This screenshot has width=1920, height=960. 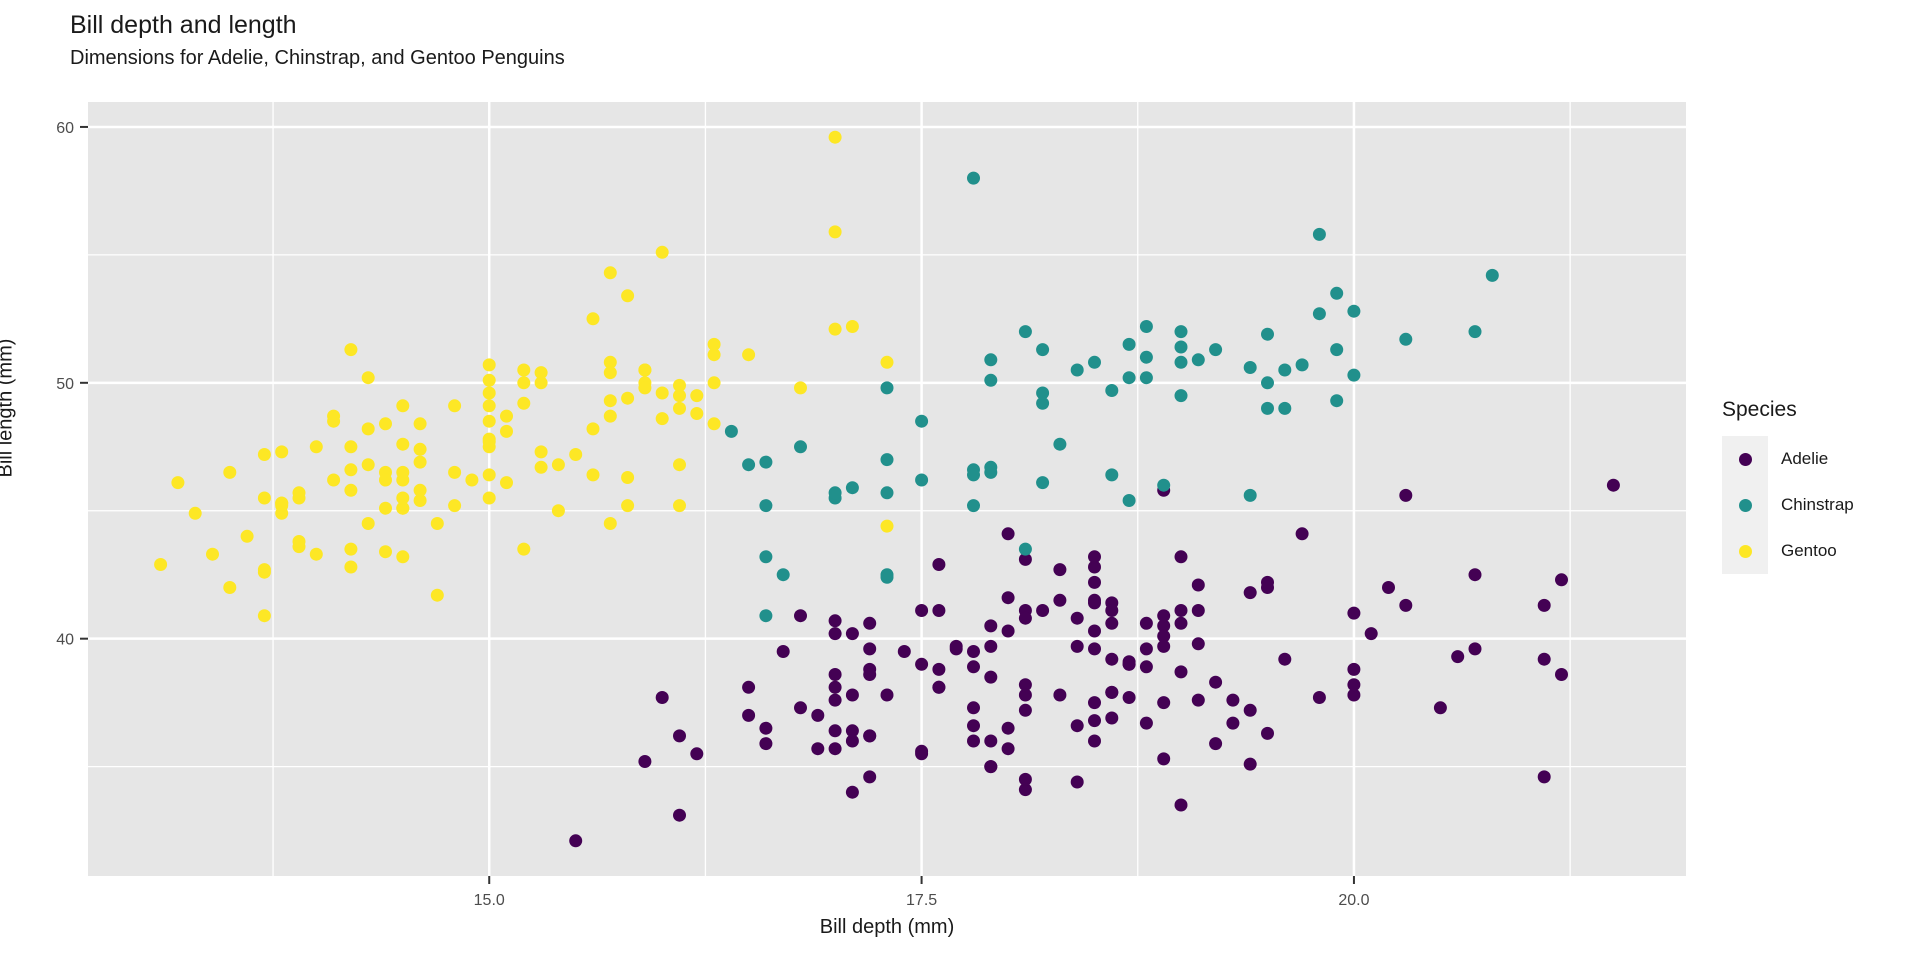 What do you see at coordinates (183, 25) in the screenshot?
I see `chart-title: Bill depth and length` at bounding box center [183, 25].